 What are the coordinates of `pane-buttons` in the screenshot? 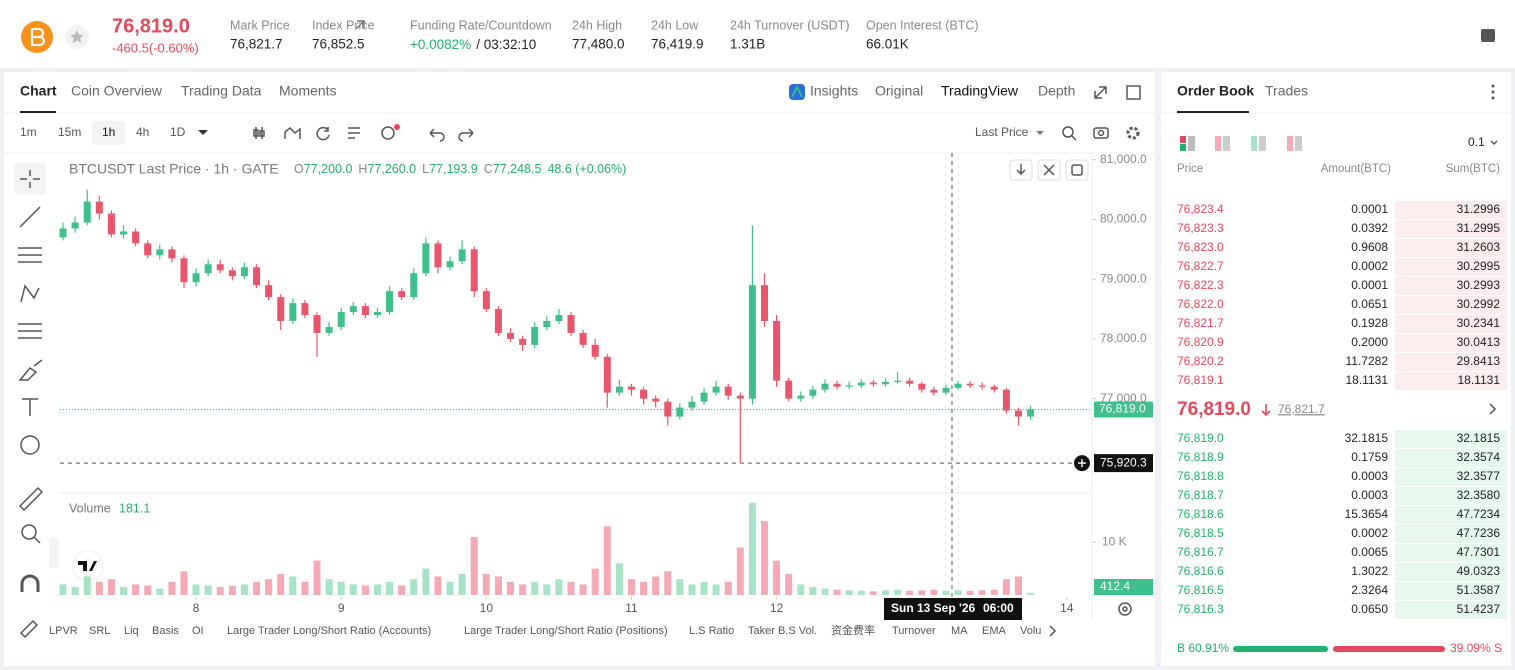 It's located at (1049, 170).